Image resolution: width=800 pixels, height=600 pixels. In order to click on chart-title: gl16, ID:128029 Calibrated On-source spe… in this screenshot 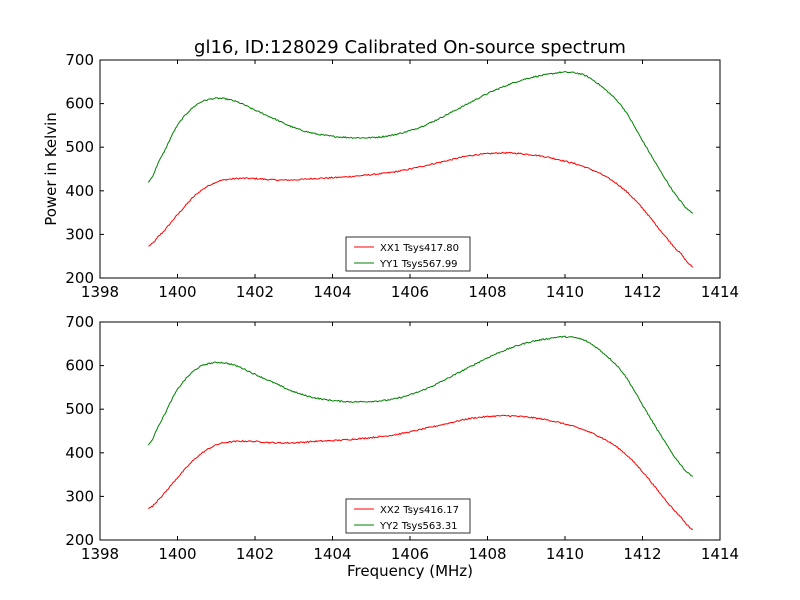, I will do `click(410, 47)`.